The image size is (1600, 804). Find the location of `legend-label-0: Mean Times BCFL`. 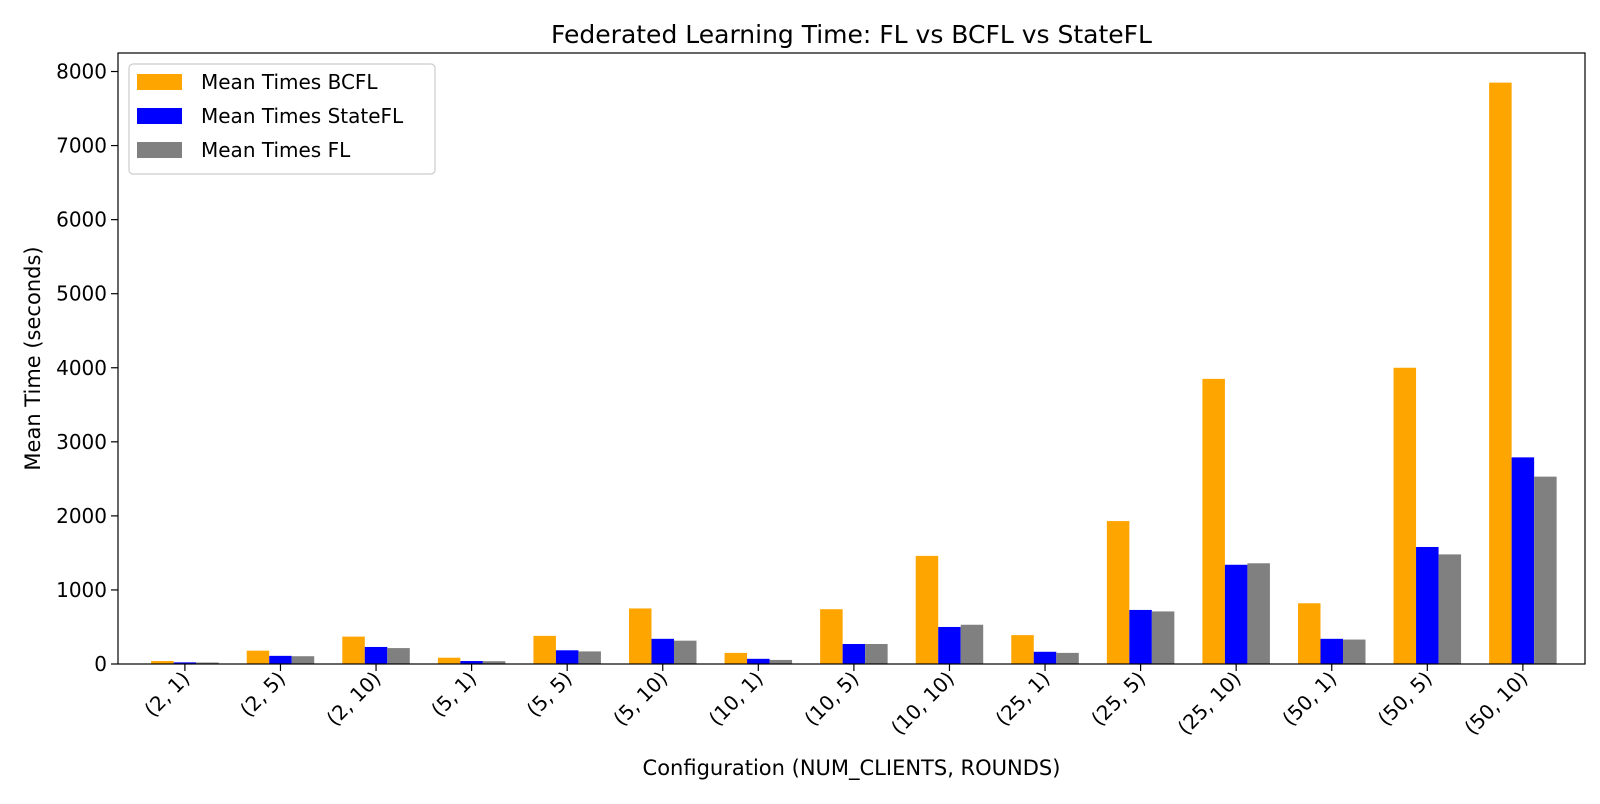

legend-label-0: Mean Times BCFL is located at coordinates (289, 82).